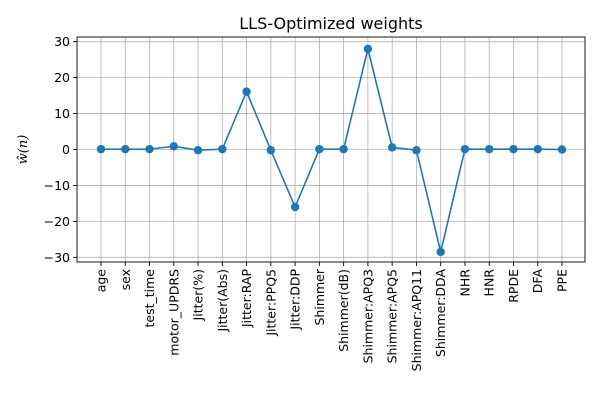  What do you see at coordinates (392, 316) in the screenshot?
I see `x-tick-label: Shimmer:APQ5` at bounding box center [392, 316].